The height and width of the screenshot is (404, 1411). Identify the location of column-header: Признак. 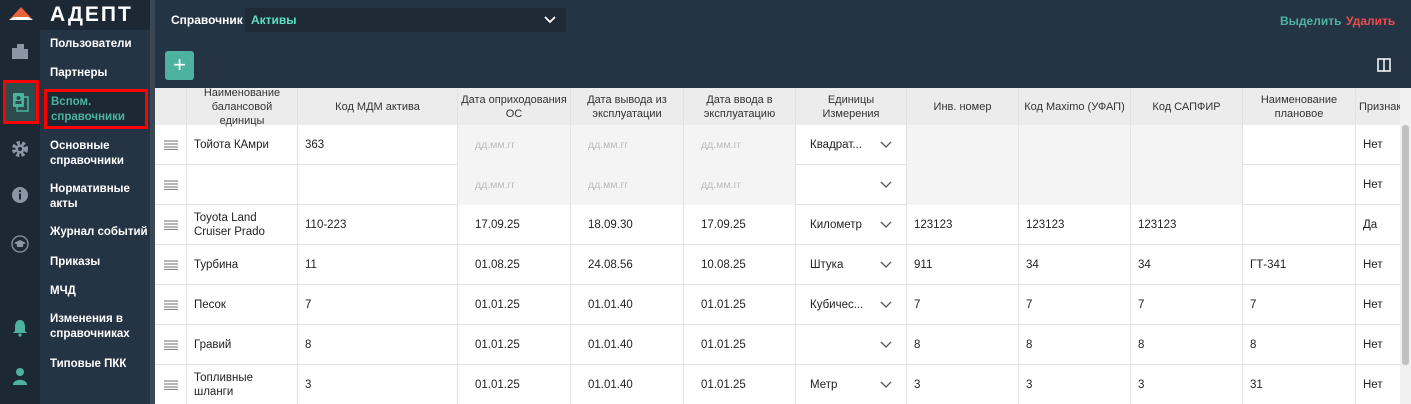
(1378, 106).